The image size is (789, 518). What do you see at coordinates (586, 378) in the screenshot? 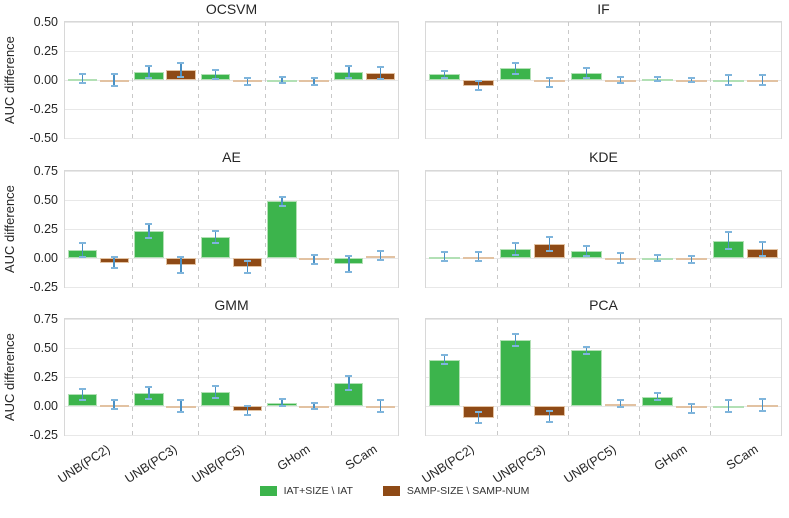
I see `bar-pca-UNB(PC5)` at bounding box center [586, 378].